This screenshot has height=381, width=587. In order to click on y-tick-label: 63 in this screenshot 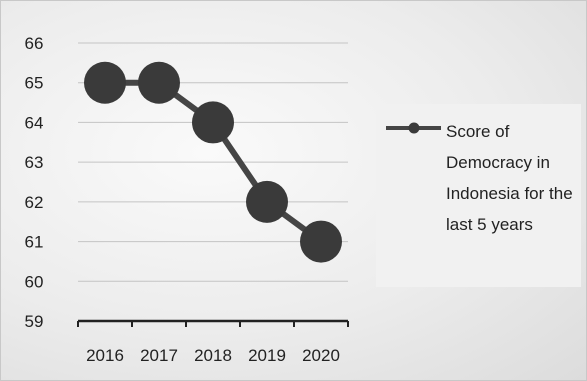, I will do `click(34, 162)`.